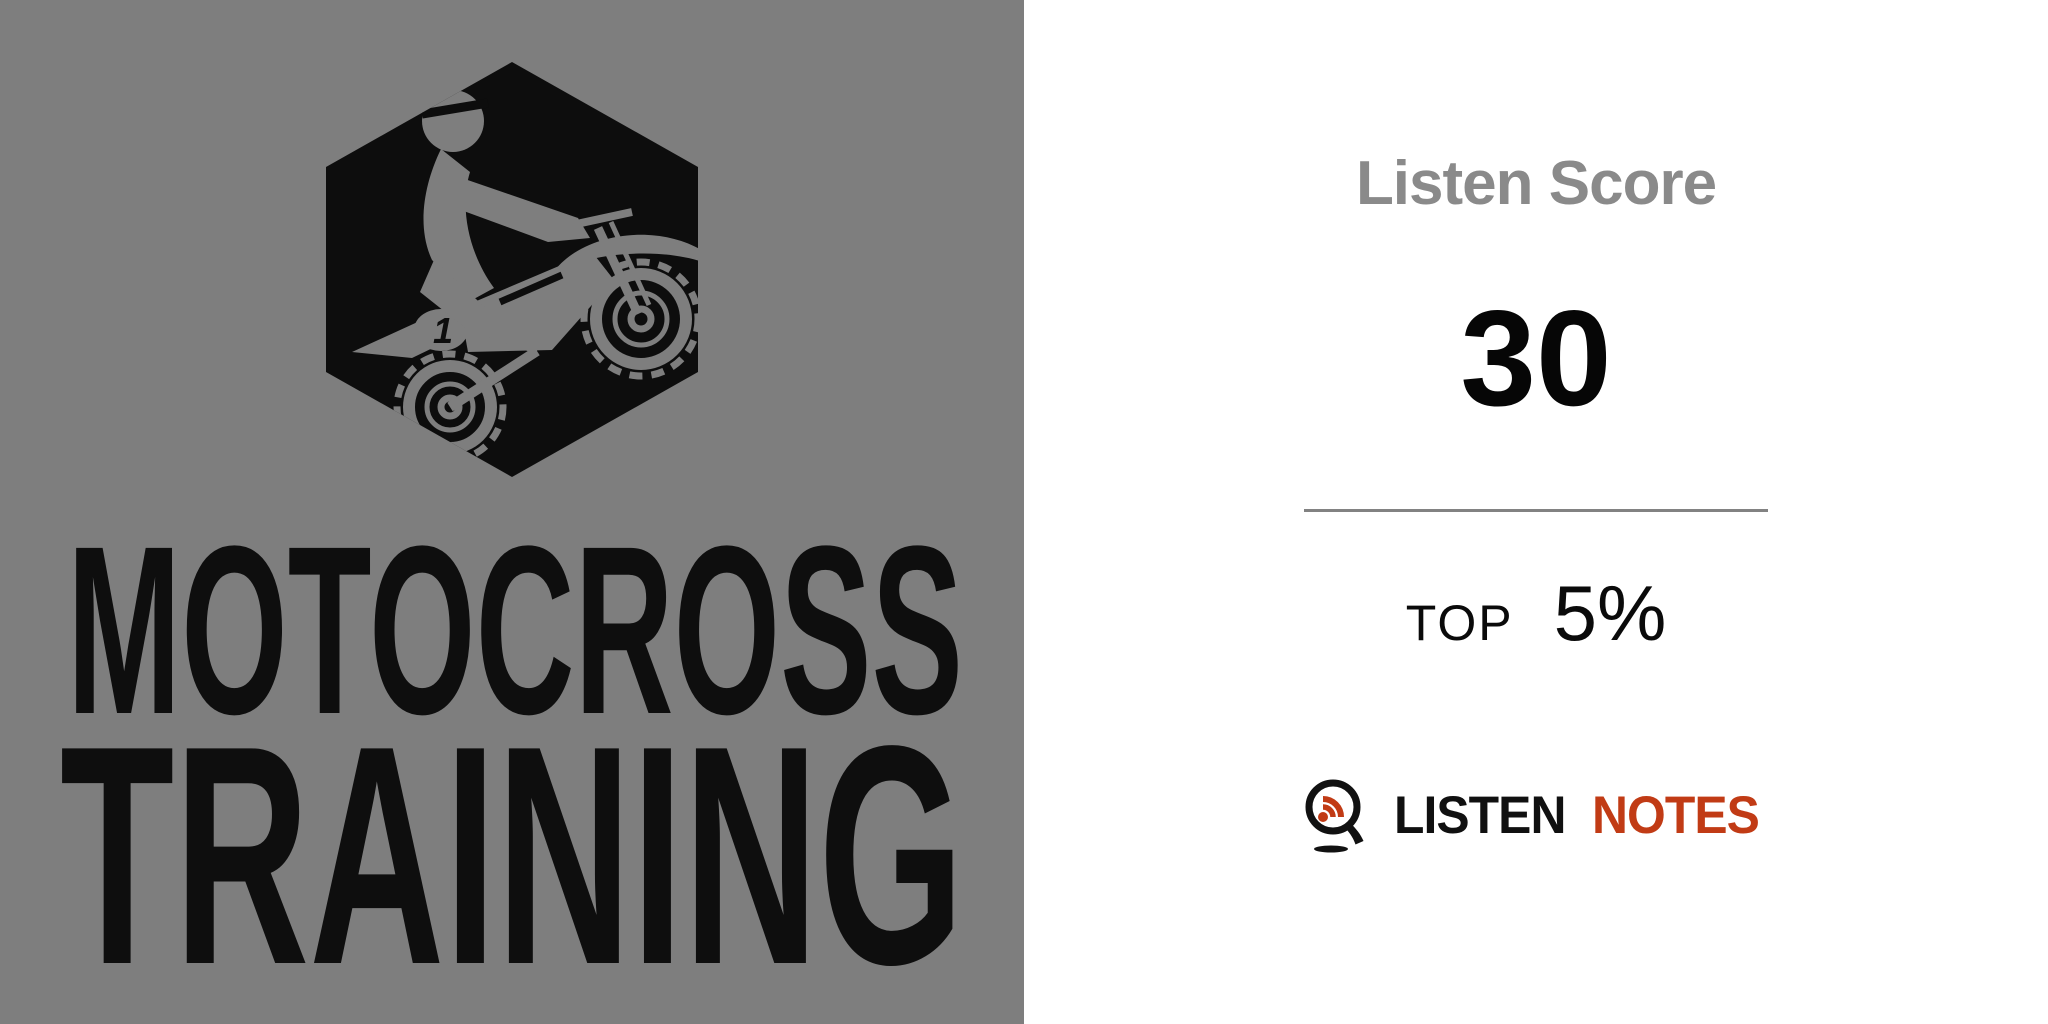 Image resolution: width=2048 pixels, height=1024 pixels. I want to click on brand-word-notes: NOTES, so click(1675, 815).